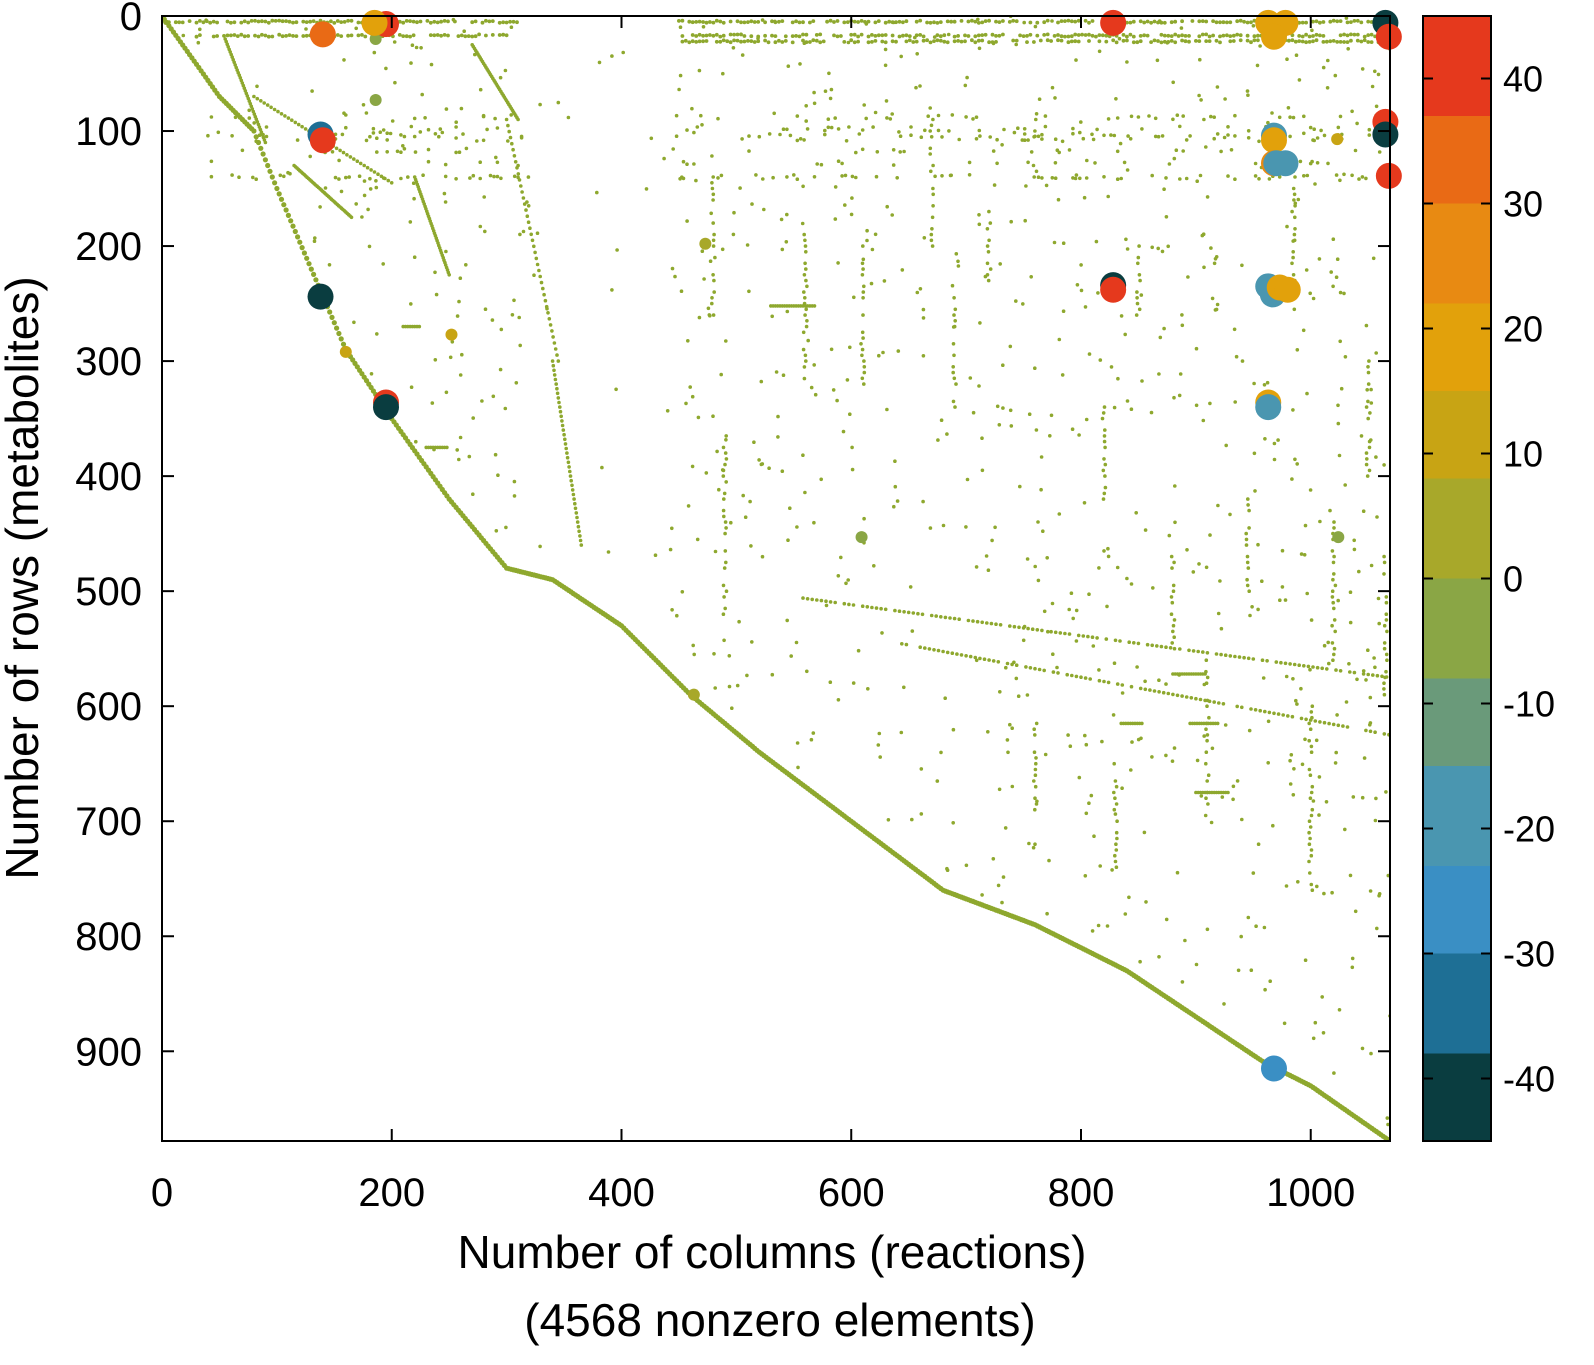 The height and width of the screenshot is (1365, 1594). I want to click on value-marker-small, so click(1338, 537).